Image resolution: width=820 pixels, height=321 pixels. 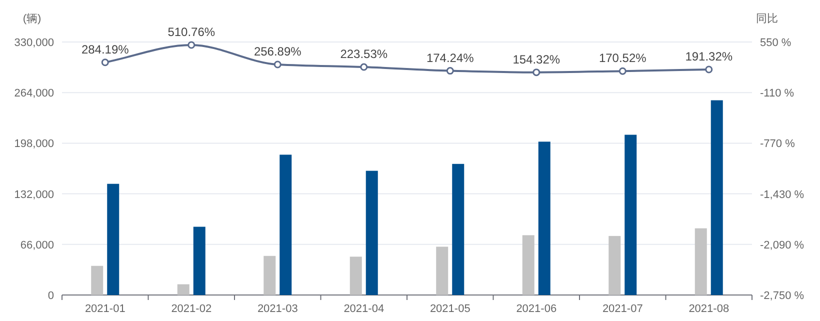 What do you see at coordinates (37, 245) in the screenshot?
I see `y-tick-label: 66,000` at bounding box center [37, 245].